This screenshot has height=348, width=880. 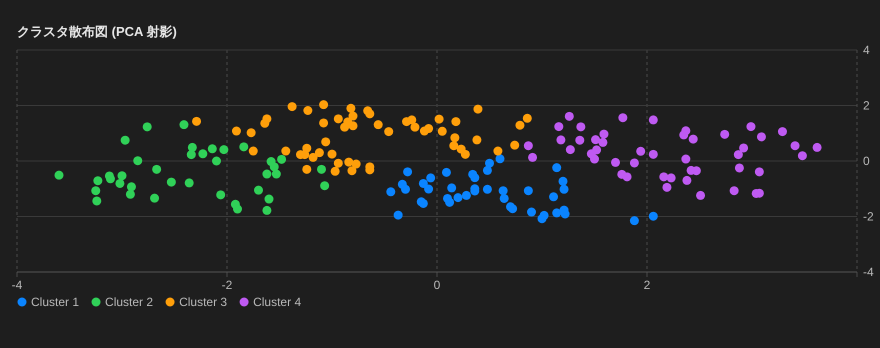 I want to click on y-tick-label: 0, so click(x=866, y=161).